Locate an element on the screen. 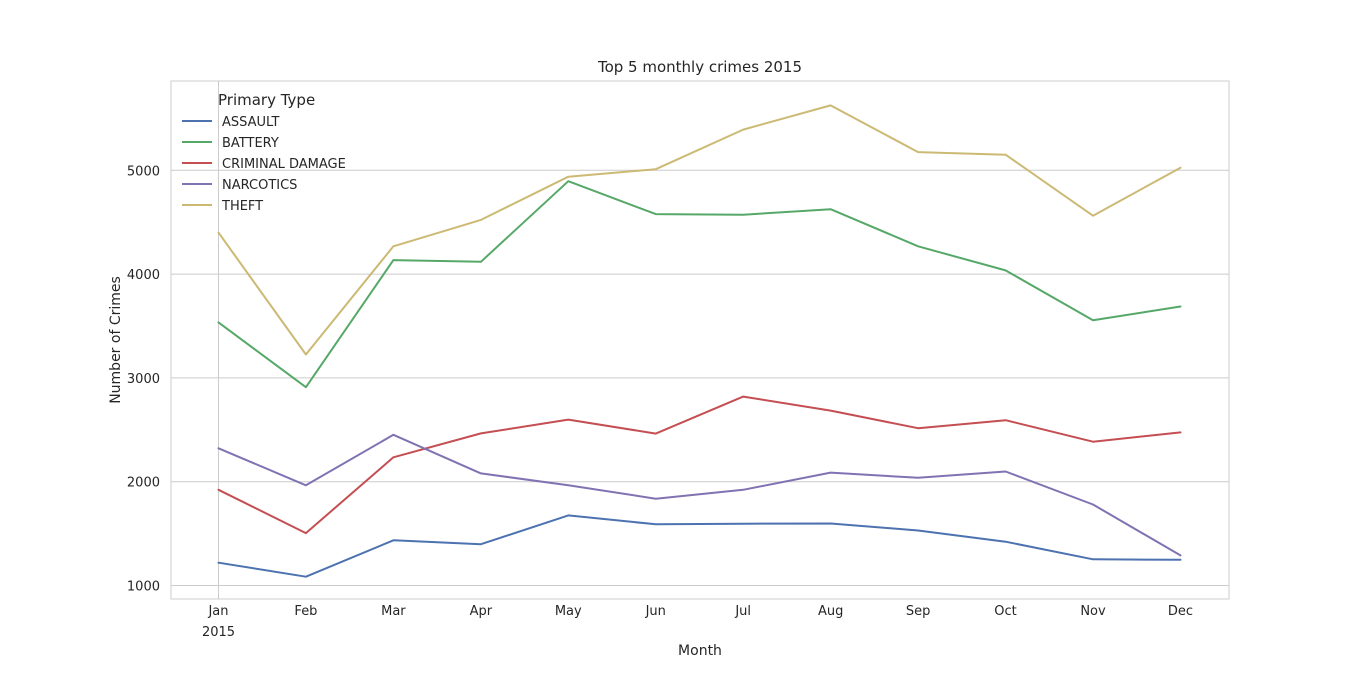 This screenshot has width=1366, height=673. chart-title: Top 5 monthly crimes 2015 is located at coordinates (699, 67).